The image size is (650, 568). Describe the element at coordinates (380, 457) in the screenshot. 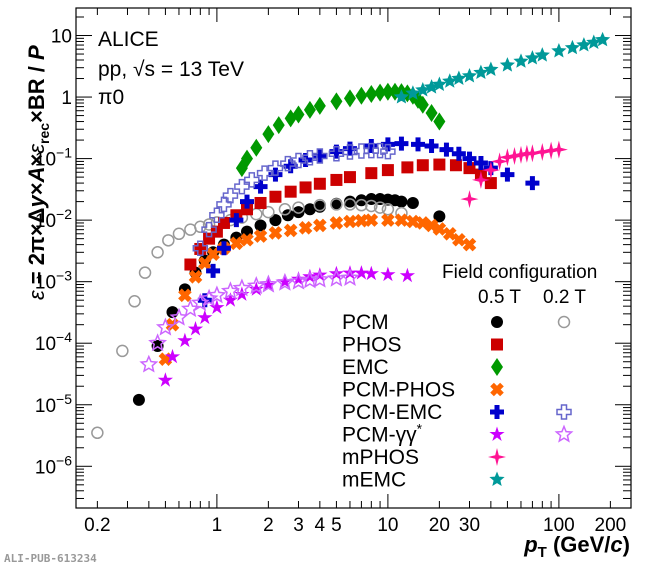

I see `legend-label: mPHOS` at that location.